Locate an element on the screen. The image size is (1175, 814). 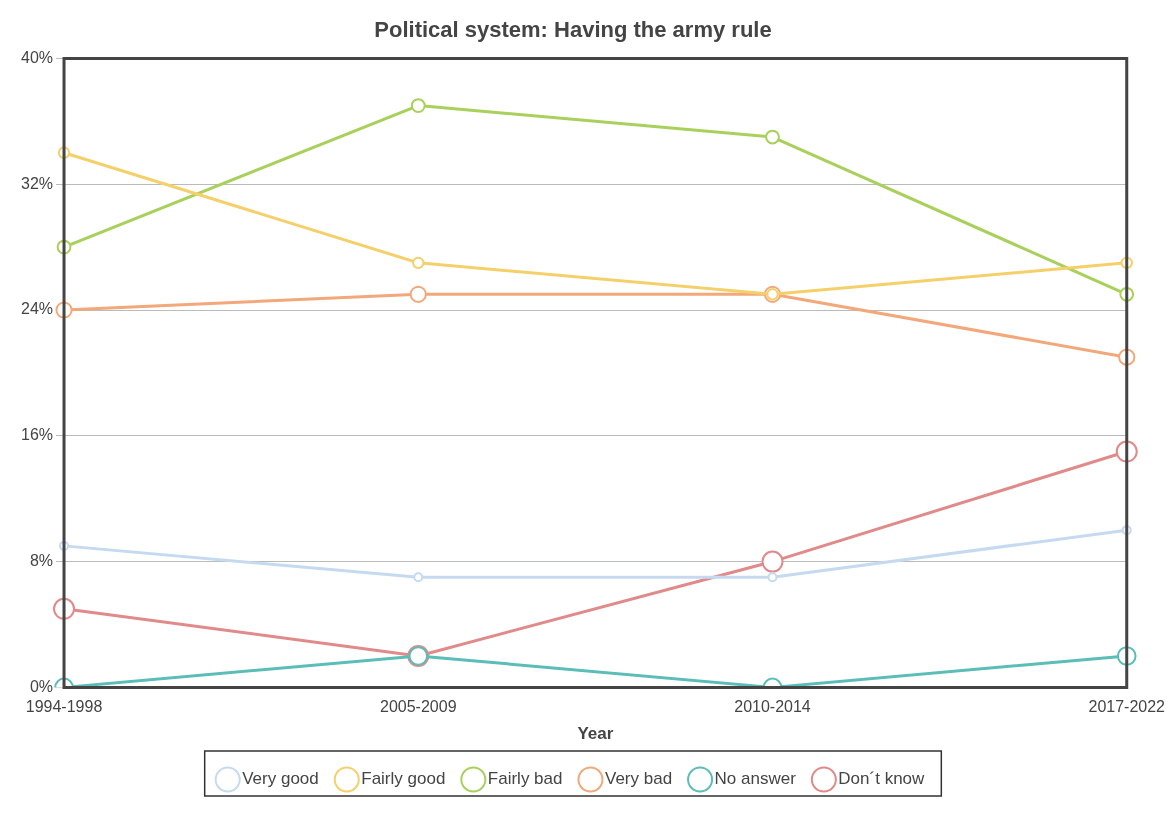
x-tick-label: 2010-2014 is located at coordinates (772, 707).